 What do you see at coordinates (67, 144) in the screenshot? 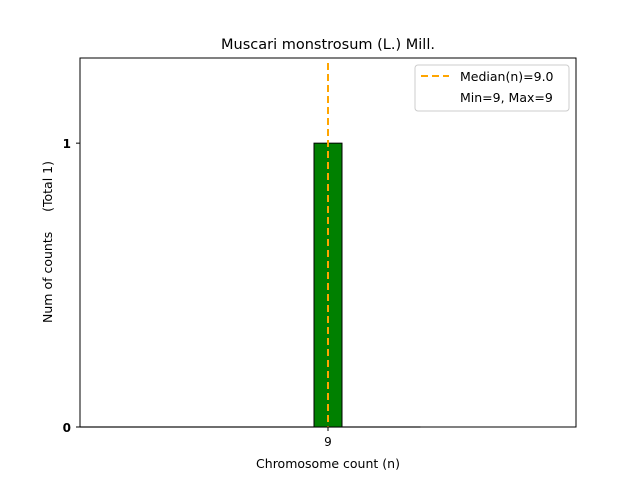
I see `y-tick-label: 1` at bounding box center [67, 144].